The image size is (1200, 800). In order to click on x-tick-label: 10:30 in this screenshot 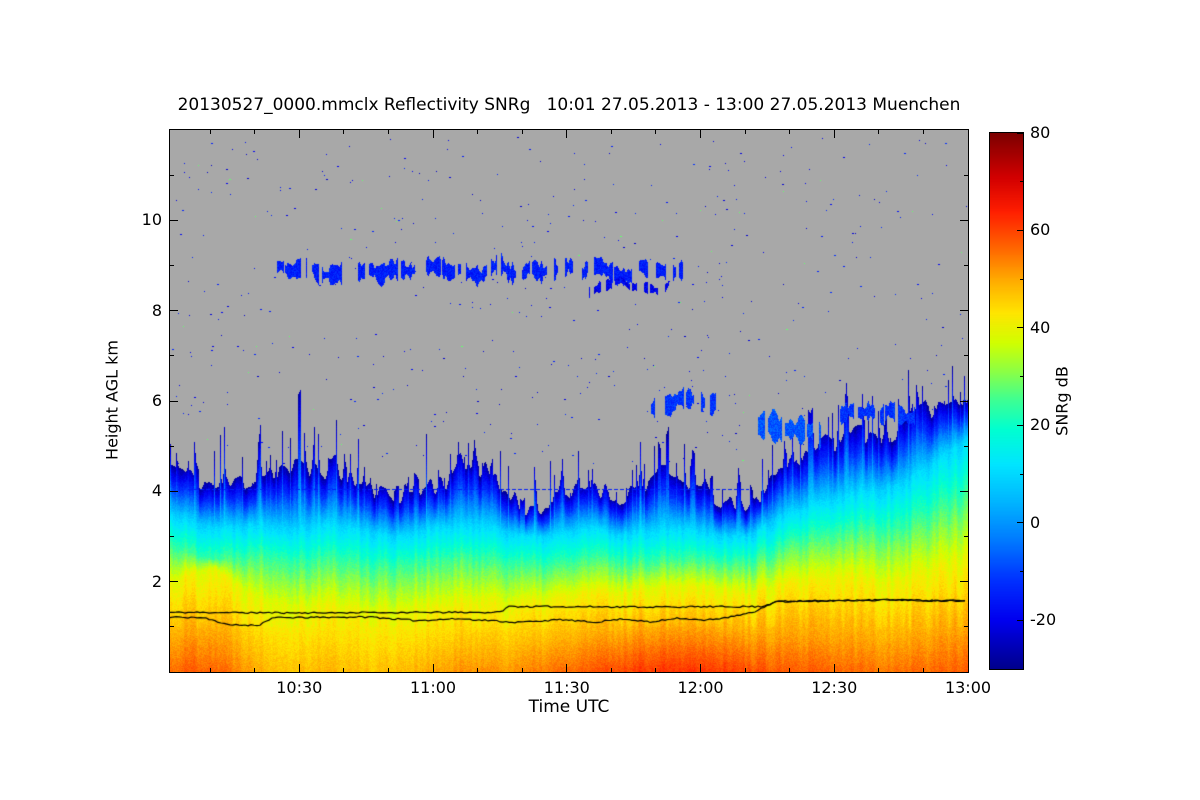, I will do `click(299, 687)`.